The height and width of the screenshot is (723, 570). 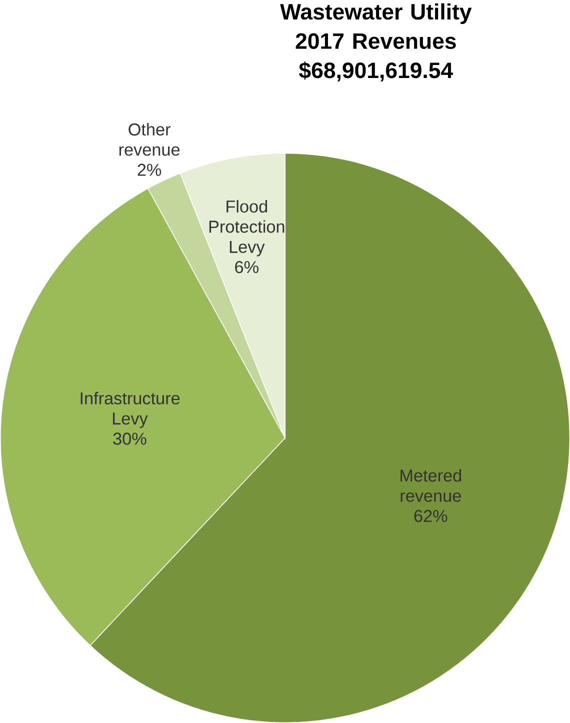 What do you see at coordinates (430, 485) in the screenshot?
I see `slice-label: Metered revenue` at bounding box center [430, 485].